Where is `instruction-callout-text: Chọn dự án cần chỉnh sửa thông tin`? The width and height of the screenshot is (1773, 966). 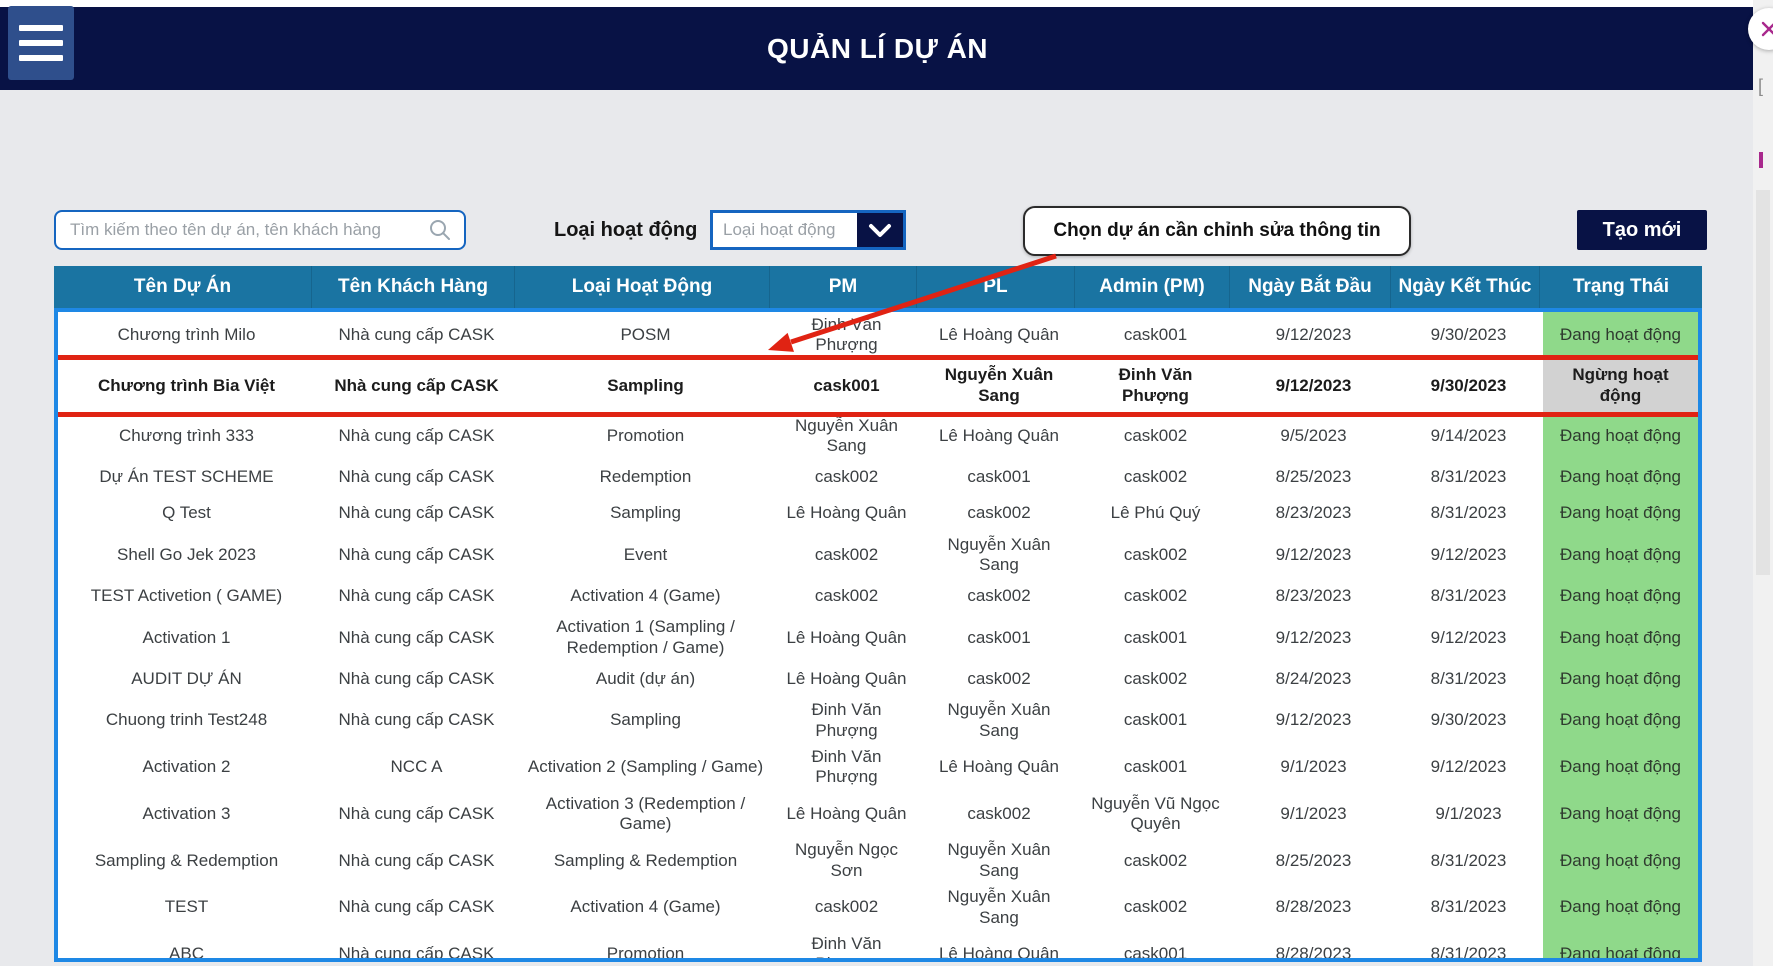
instruction-callout-text: Chọn dự án cần chỉnh sửa thông tin is located at coordinates (1217, 230).